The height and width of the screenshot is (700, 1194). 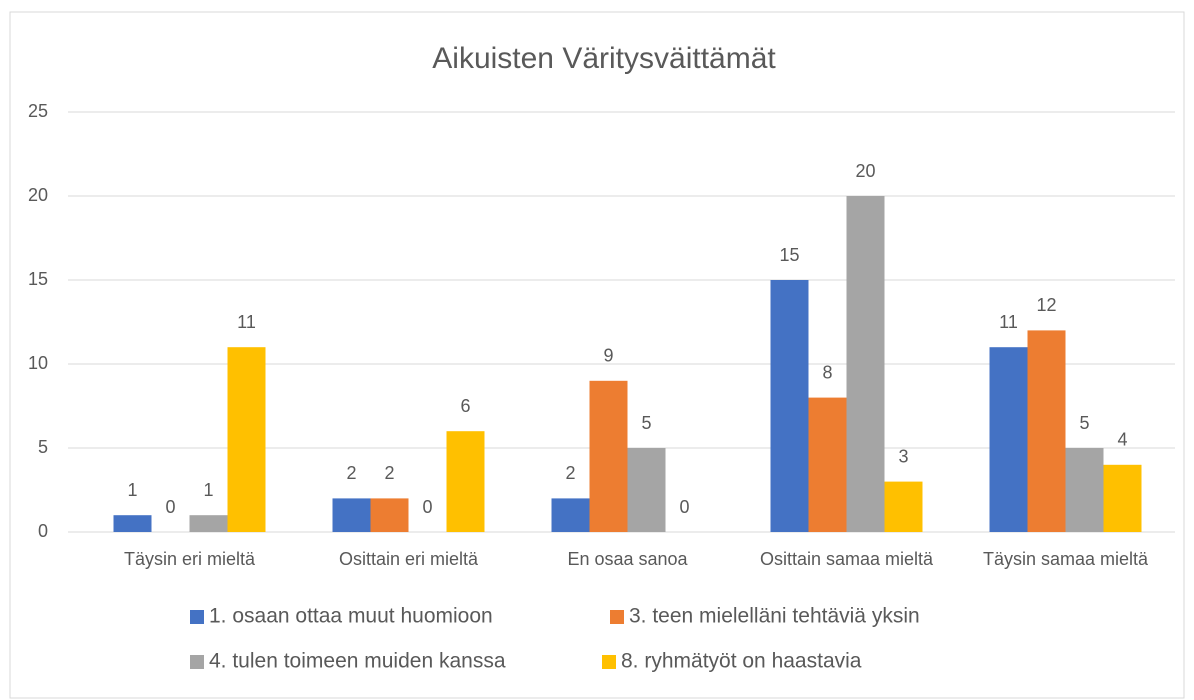 I want to click on x-tick-label: Osittain samaa mieltä, so click(x=847, y=559).